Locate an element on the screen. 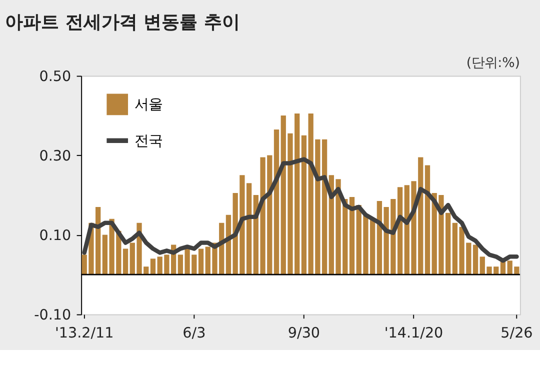 This screenshot has height=365, width=540. x-tick-label: '14.1/20 is located at coordinates (414, 334).